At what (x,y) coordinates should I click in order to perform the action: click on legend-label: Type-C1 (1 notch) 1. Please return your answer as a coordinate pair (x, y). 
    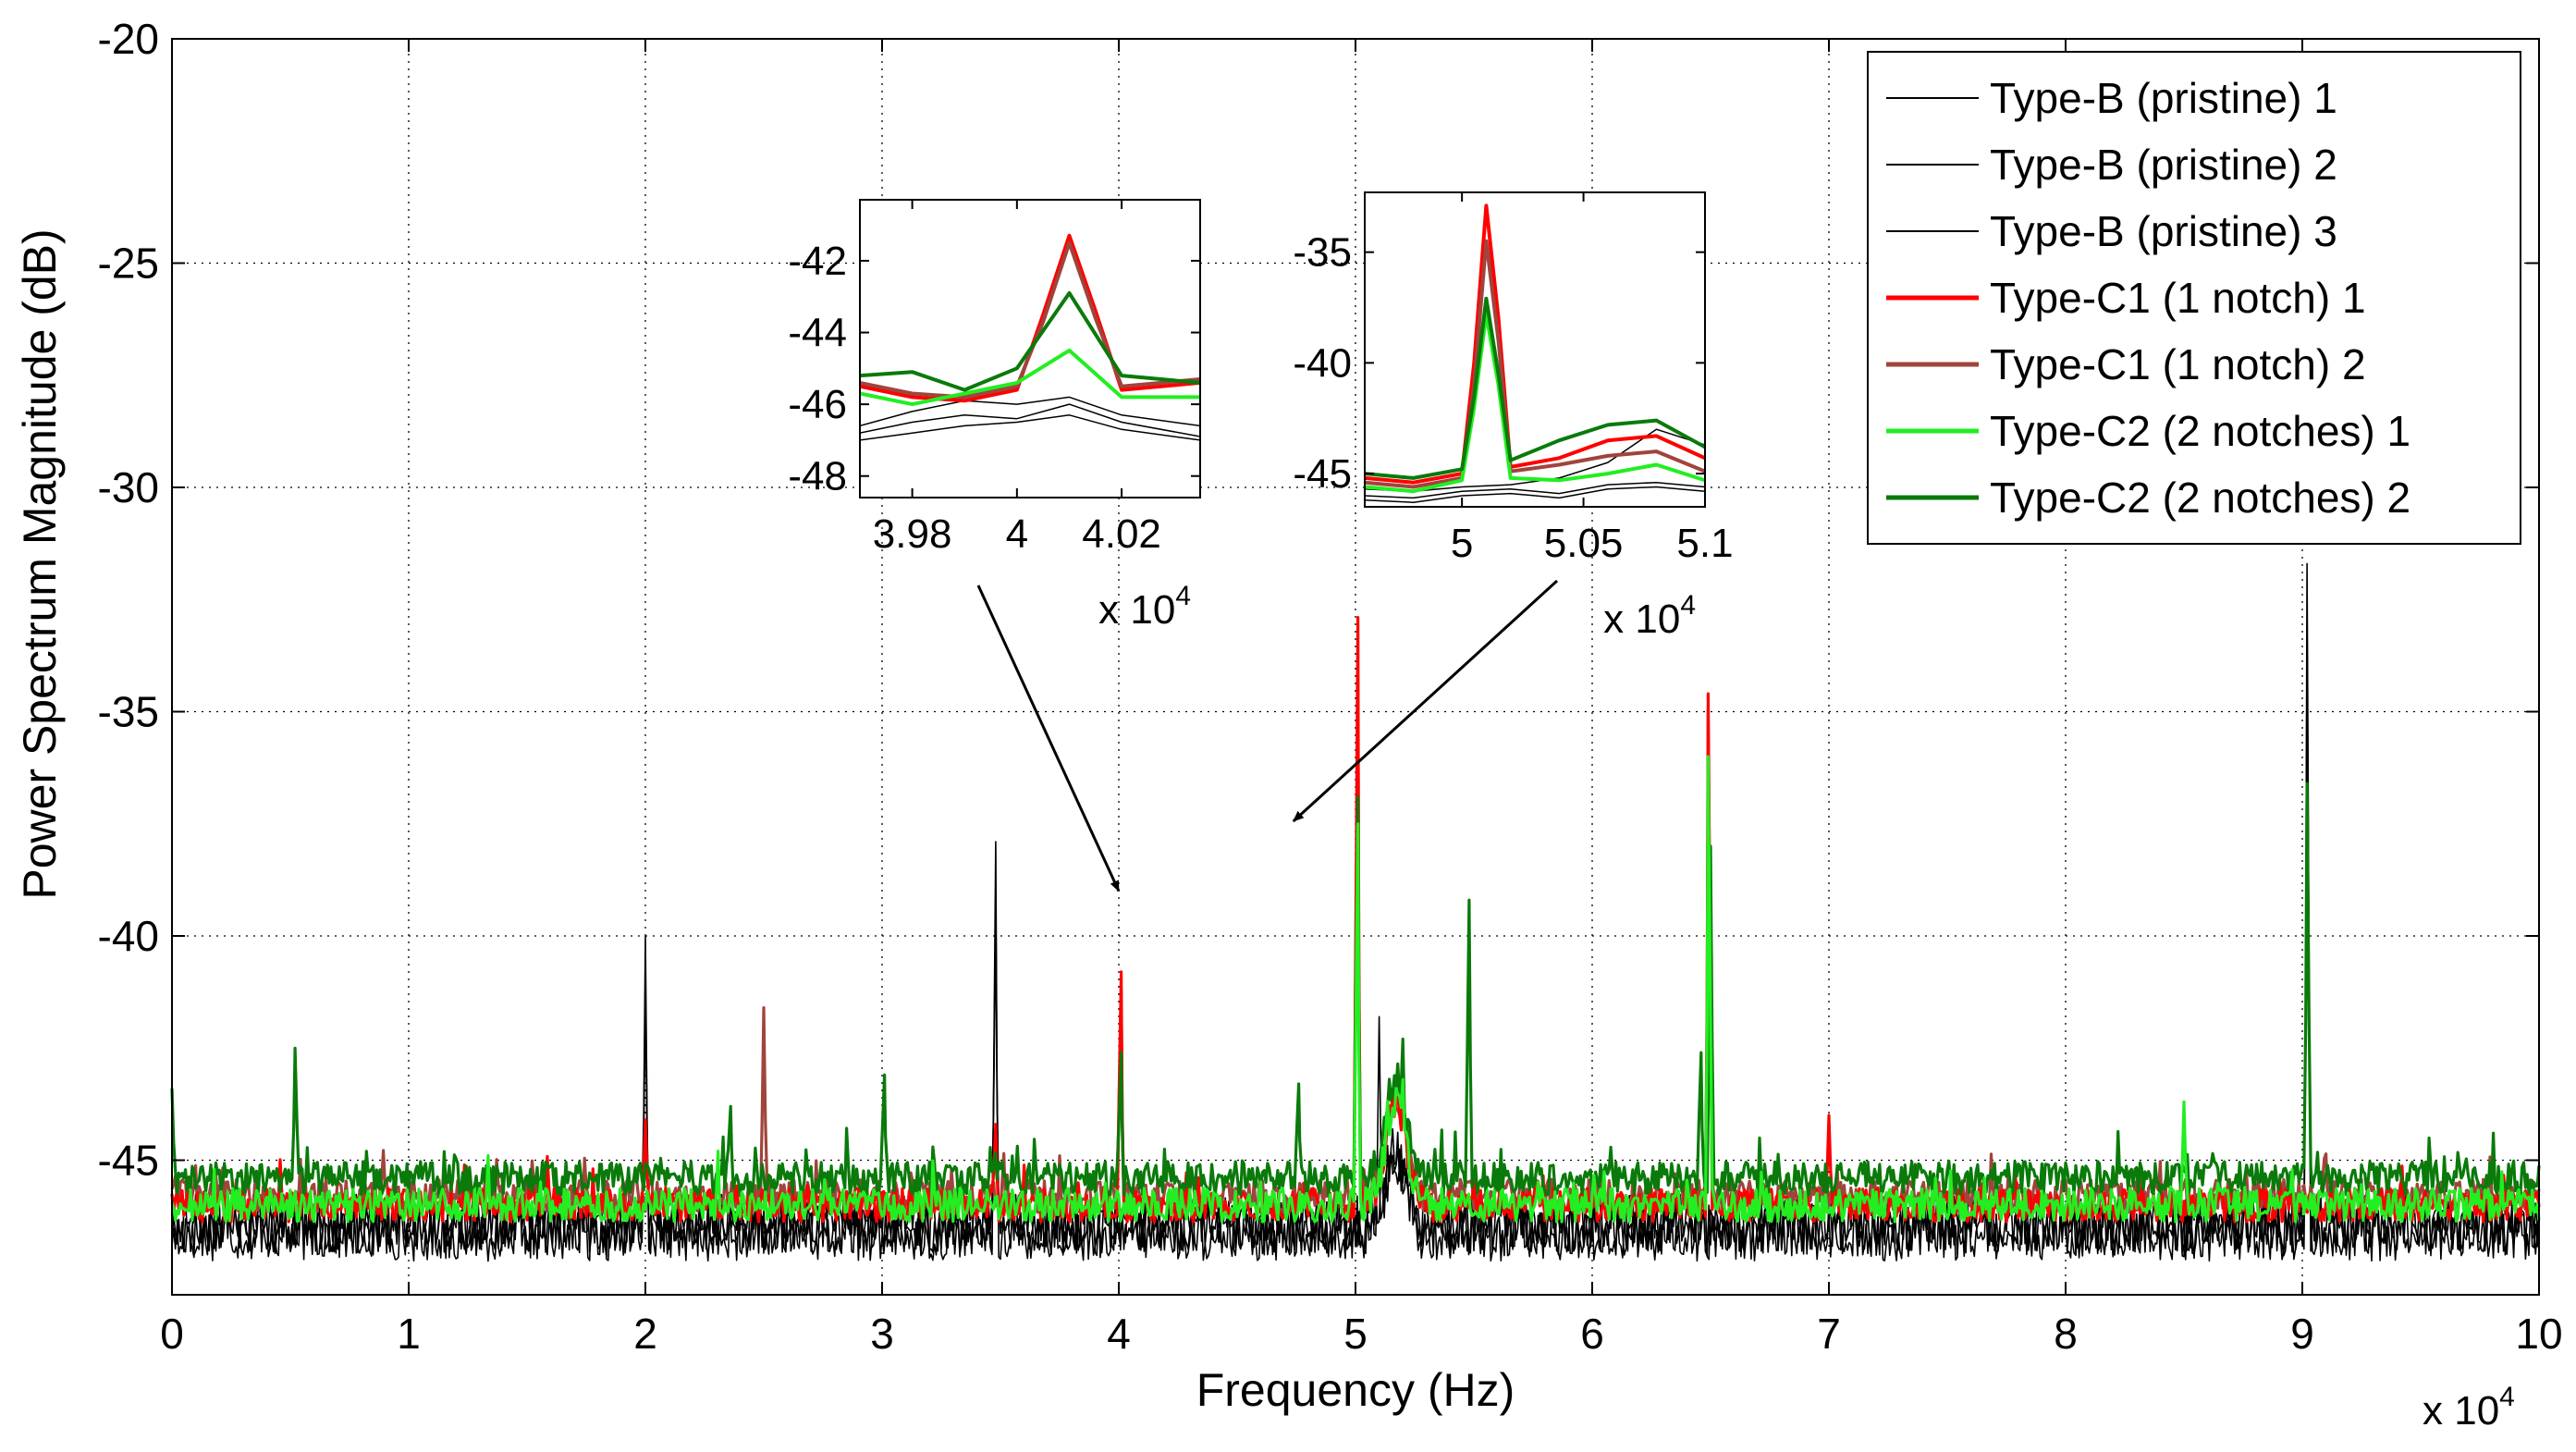
    Looking at the image, I should click on (2178, 298).